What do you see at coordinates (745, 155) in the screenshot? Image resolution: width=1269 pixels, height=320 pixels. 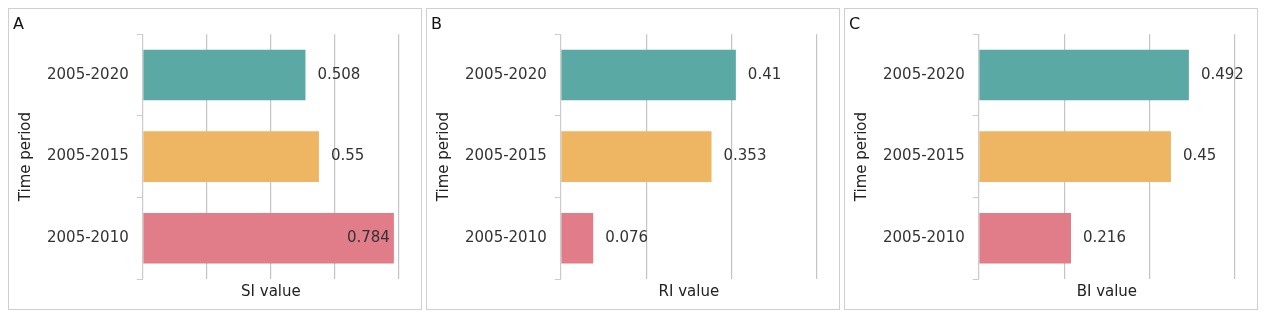 I see `data-label: 0.353` at bounding box center [745, 155].